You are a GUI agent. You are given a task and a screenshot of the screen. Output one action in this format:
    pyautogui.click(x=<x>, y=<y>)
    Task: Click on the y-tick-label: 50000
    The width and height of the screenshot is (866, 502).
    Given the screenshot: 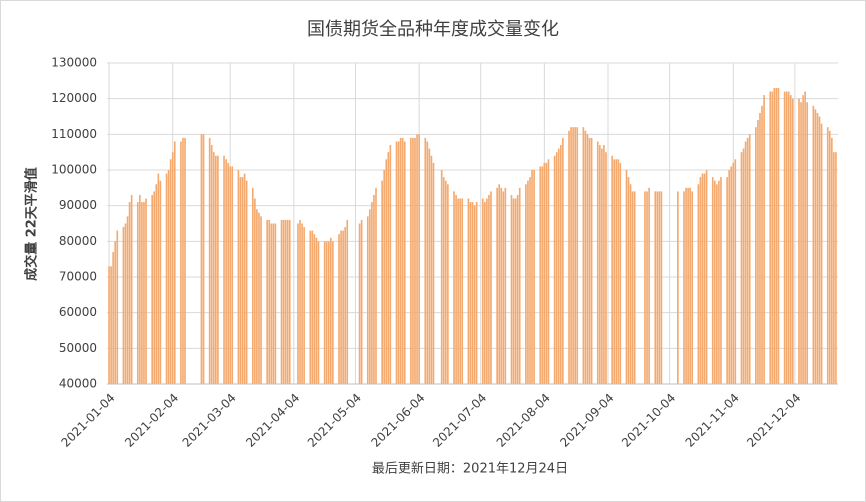 What is the action you would take?
    pyautogui.click(x=78, y=348)
    